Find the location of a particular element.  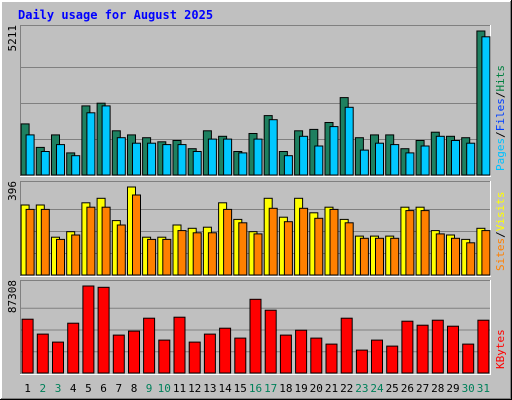

day-label-3: 3 is located at coordinates (58, 388).